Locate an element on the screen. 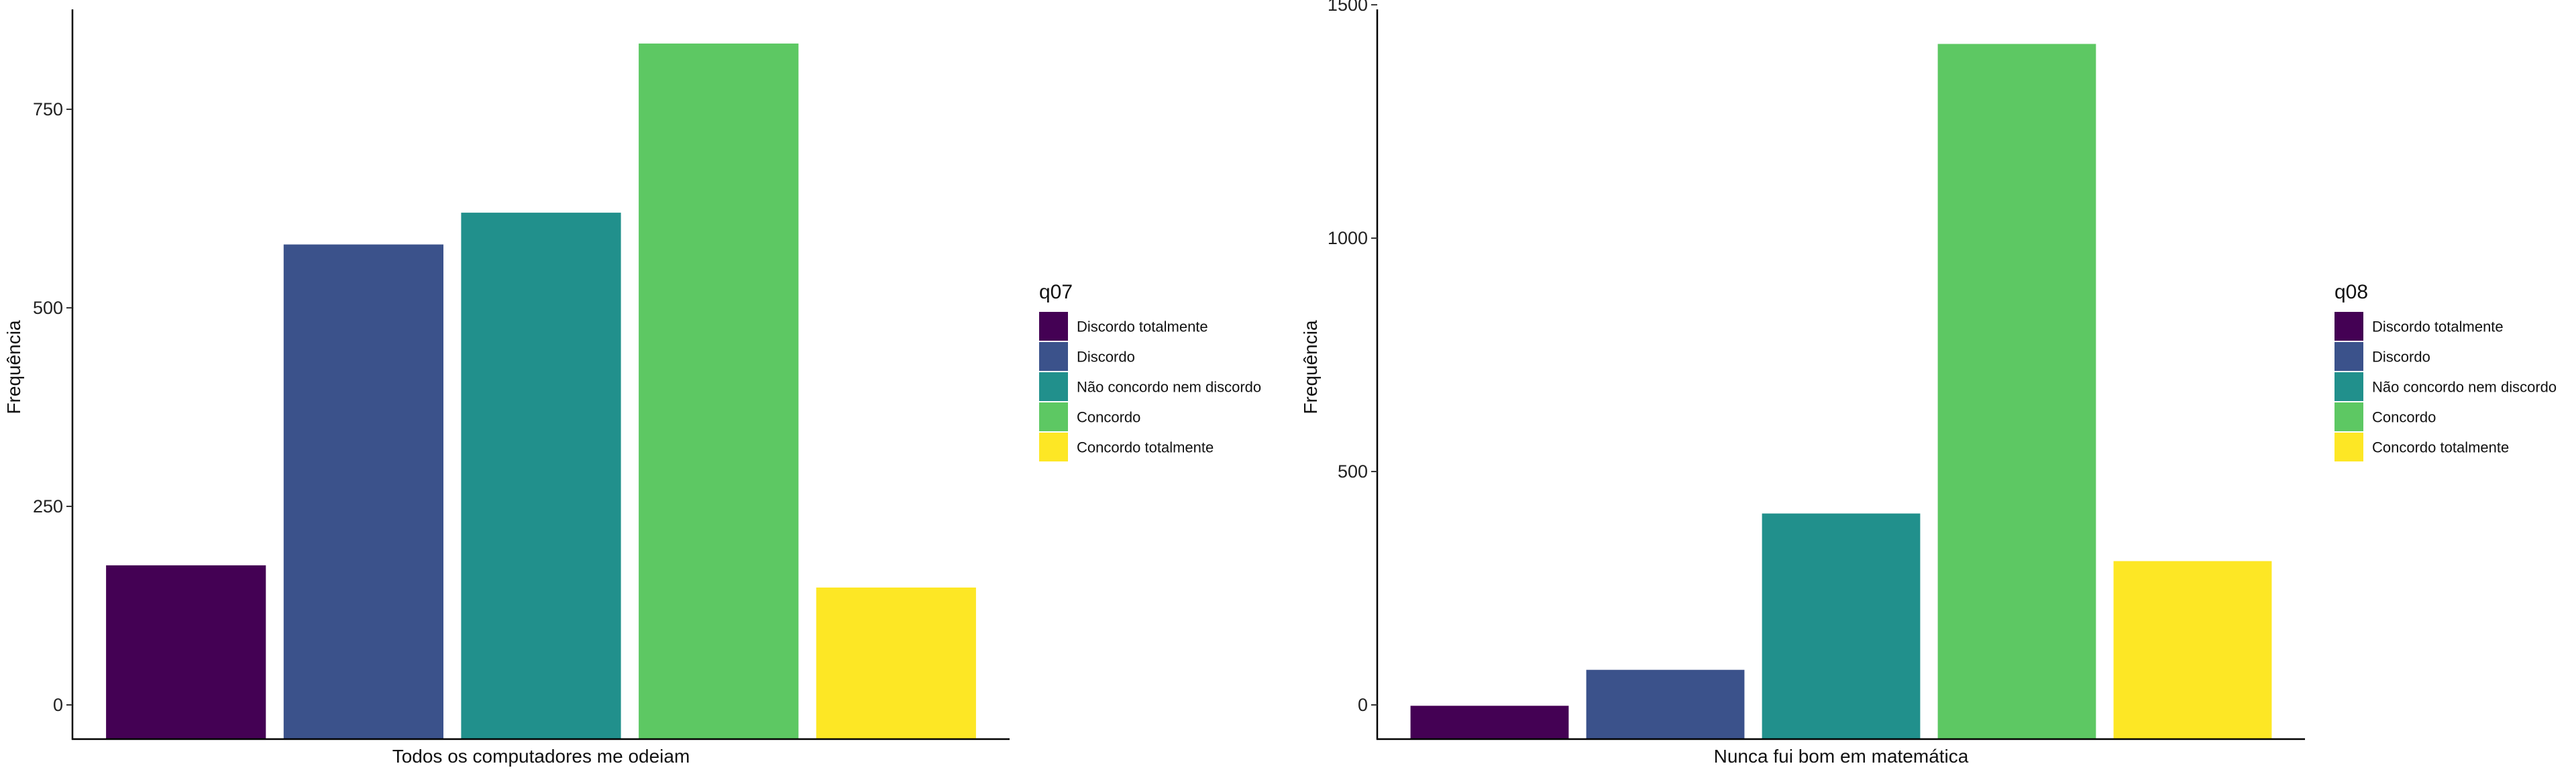  y-tick-label: 750 is located at coordinates (48, 109).